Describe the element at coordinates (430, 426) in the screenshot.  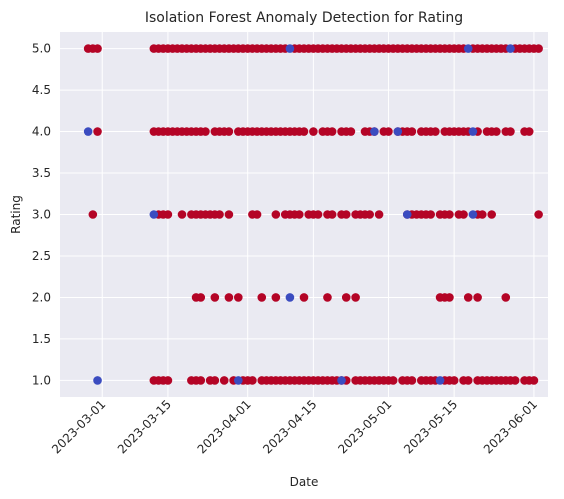
I see `x-tick-label: 2023-05-15` at that location.